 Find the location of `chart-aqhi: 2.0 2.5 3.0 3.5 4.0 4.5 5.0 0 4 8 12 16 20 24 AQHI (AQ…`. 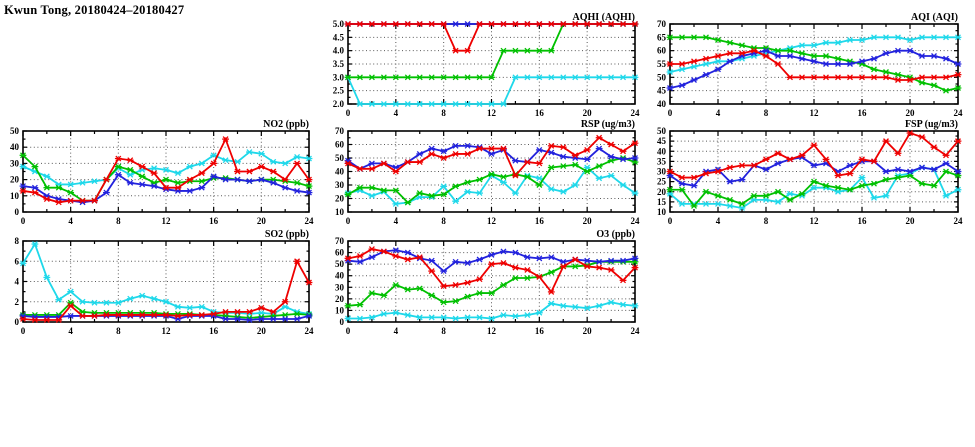

chart-aqhi: 2.0 2.5 3.0 3.5 4.0 4.5 5.0 0 4 8 12 16 20 24 AQHI (AQ… is located at coordinates (487, 69).